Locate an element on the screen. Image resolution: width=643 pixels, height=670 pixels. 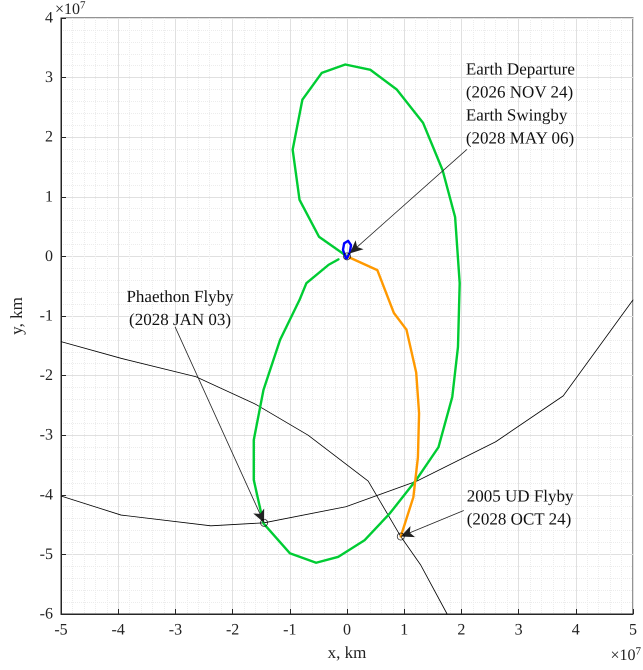
x-axis-title: x, km is located at coordinates (347, 652).